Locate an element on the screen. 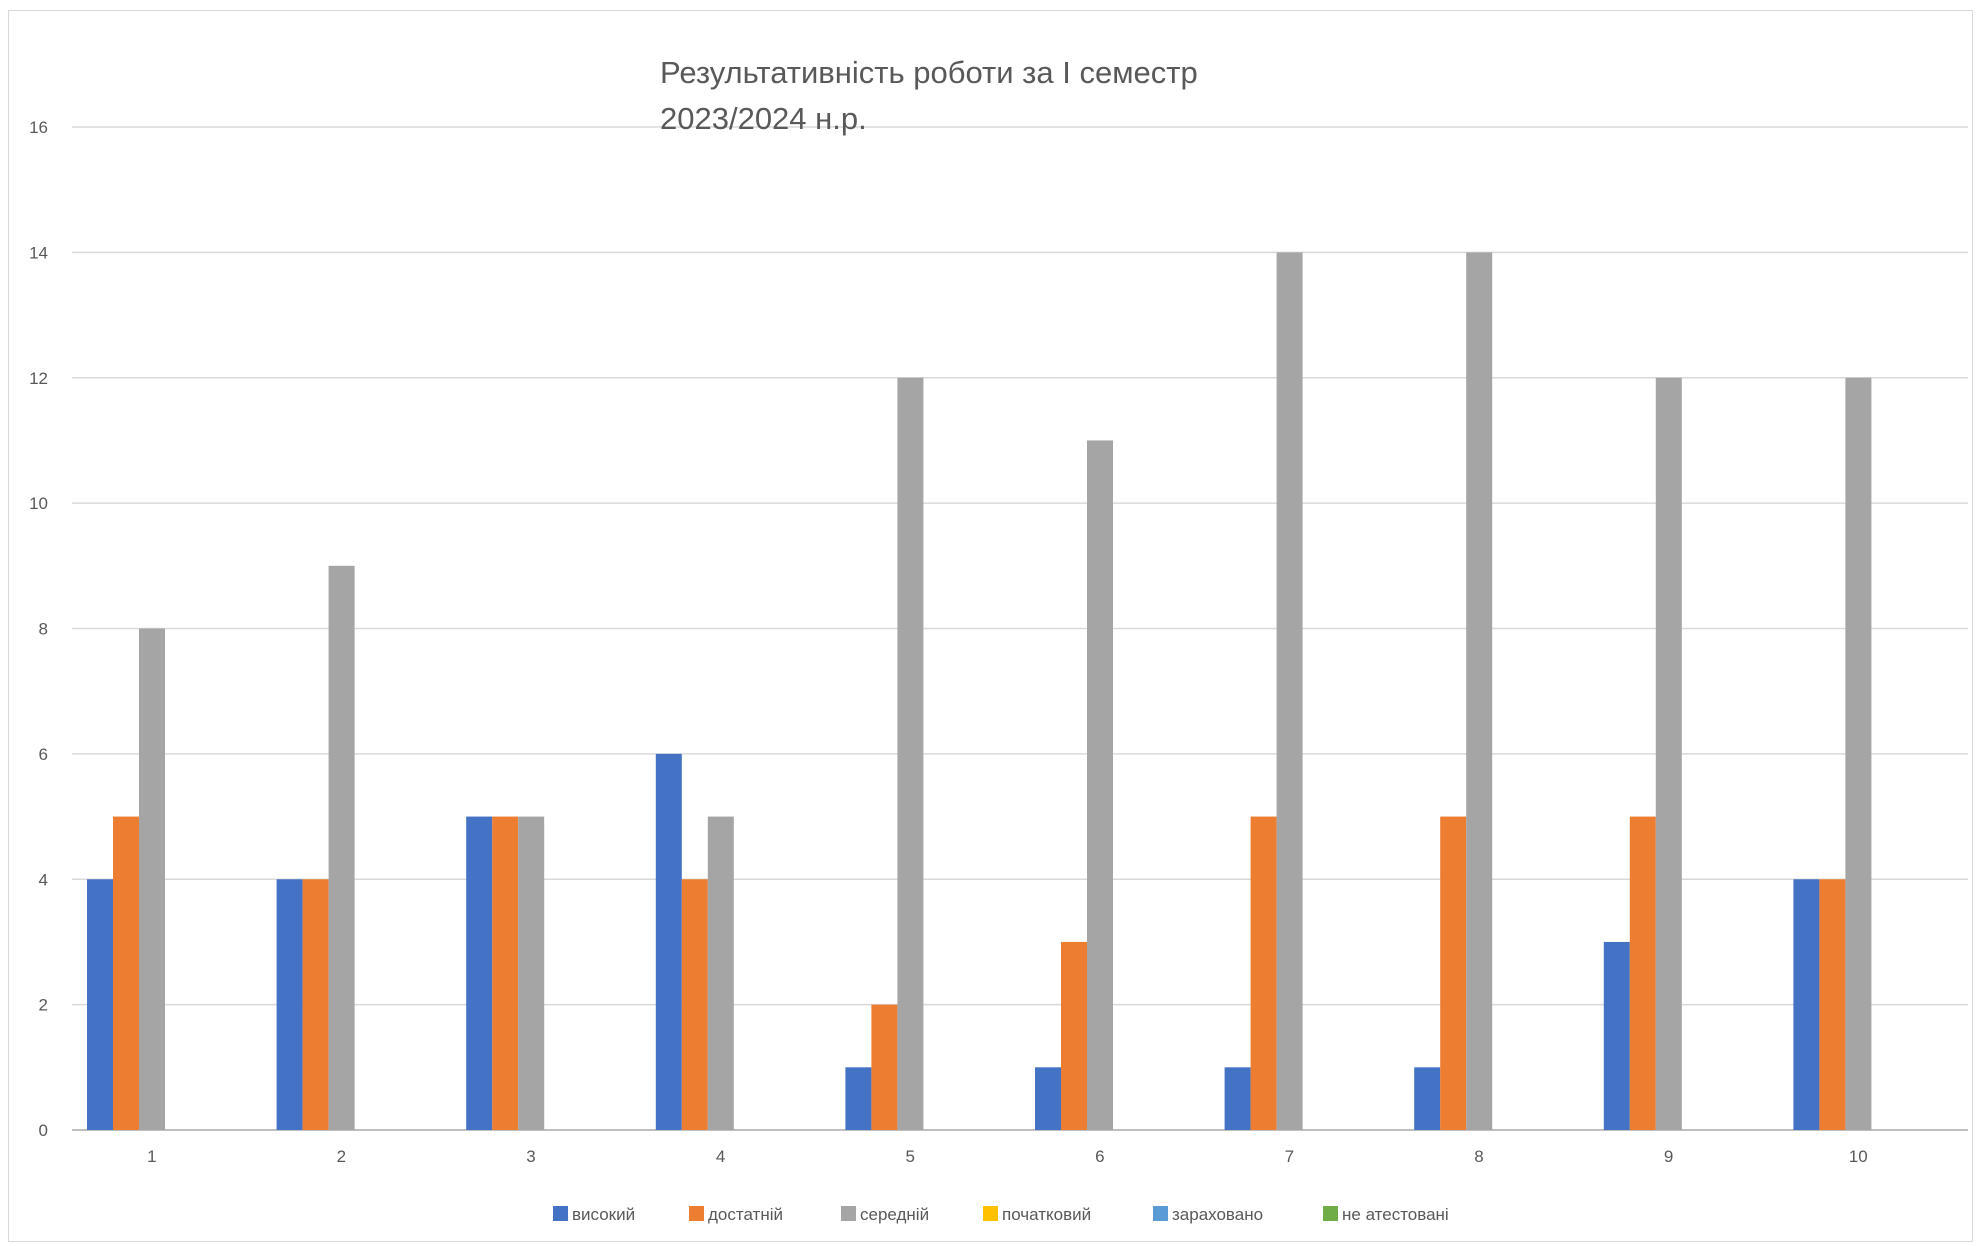 This screenshot has width=1977, height=1246. legend-item: початковий is located at coordinates (1037, 1214).